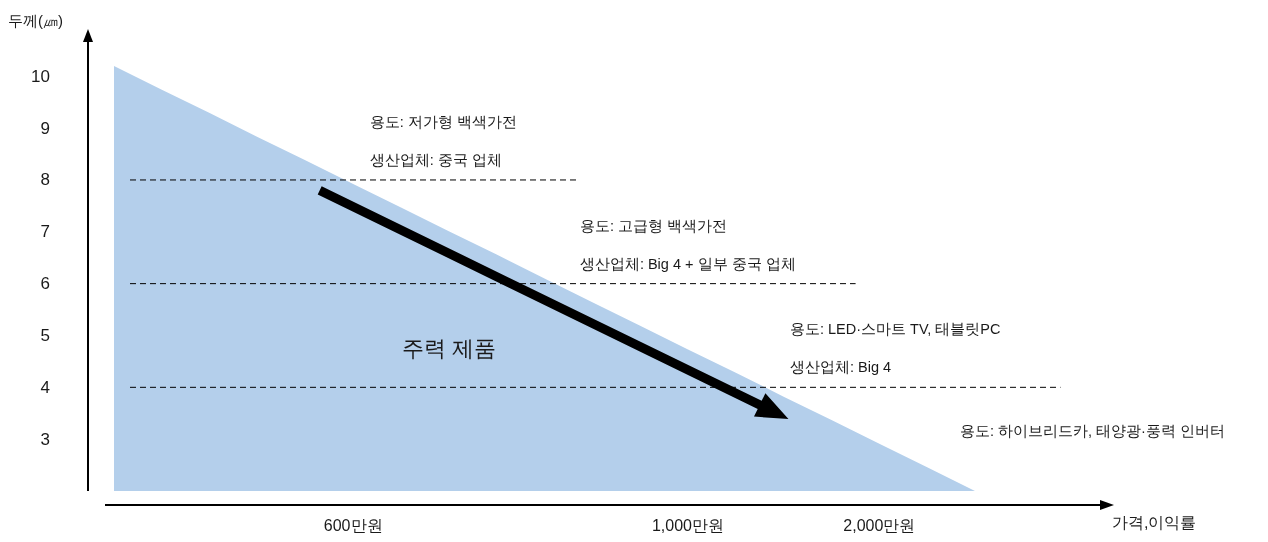  I want to click on y-tick-label: 4, so click(45, 387).